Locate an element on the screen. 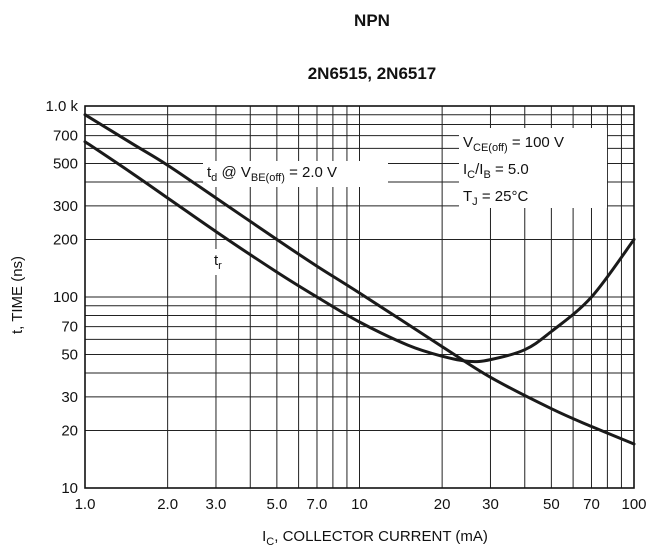  x-tick-label: 7.0 is located at coordinates (317, 504).